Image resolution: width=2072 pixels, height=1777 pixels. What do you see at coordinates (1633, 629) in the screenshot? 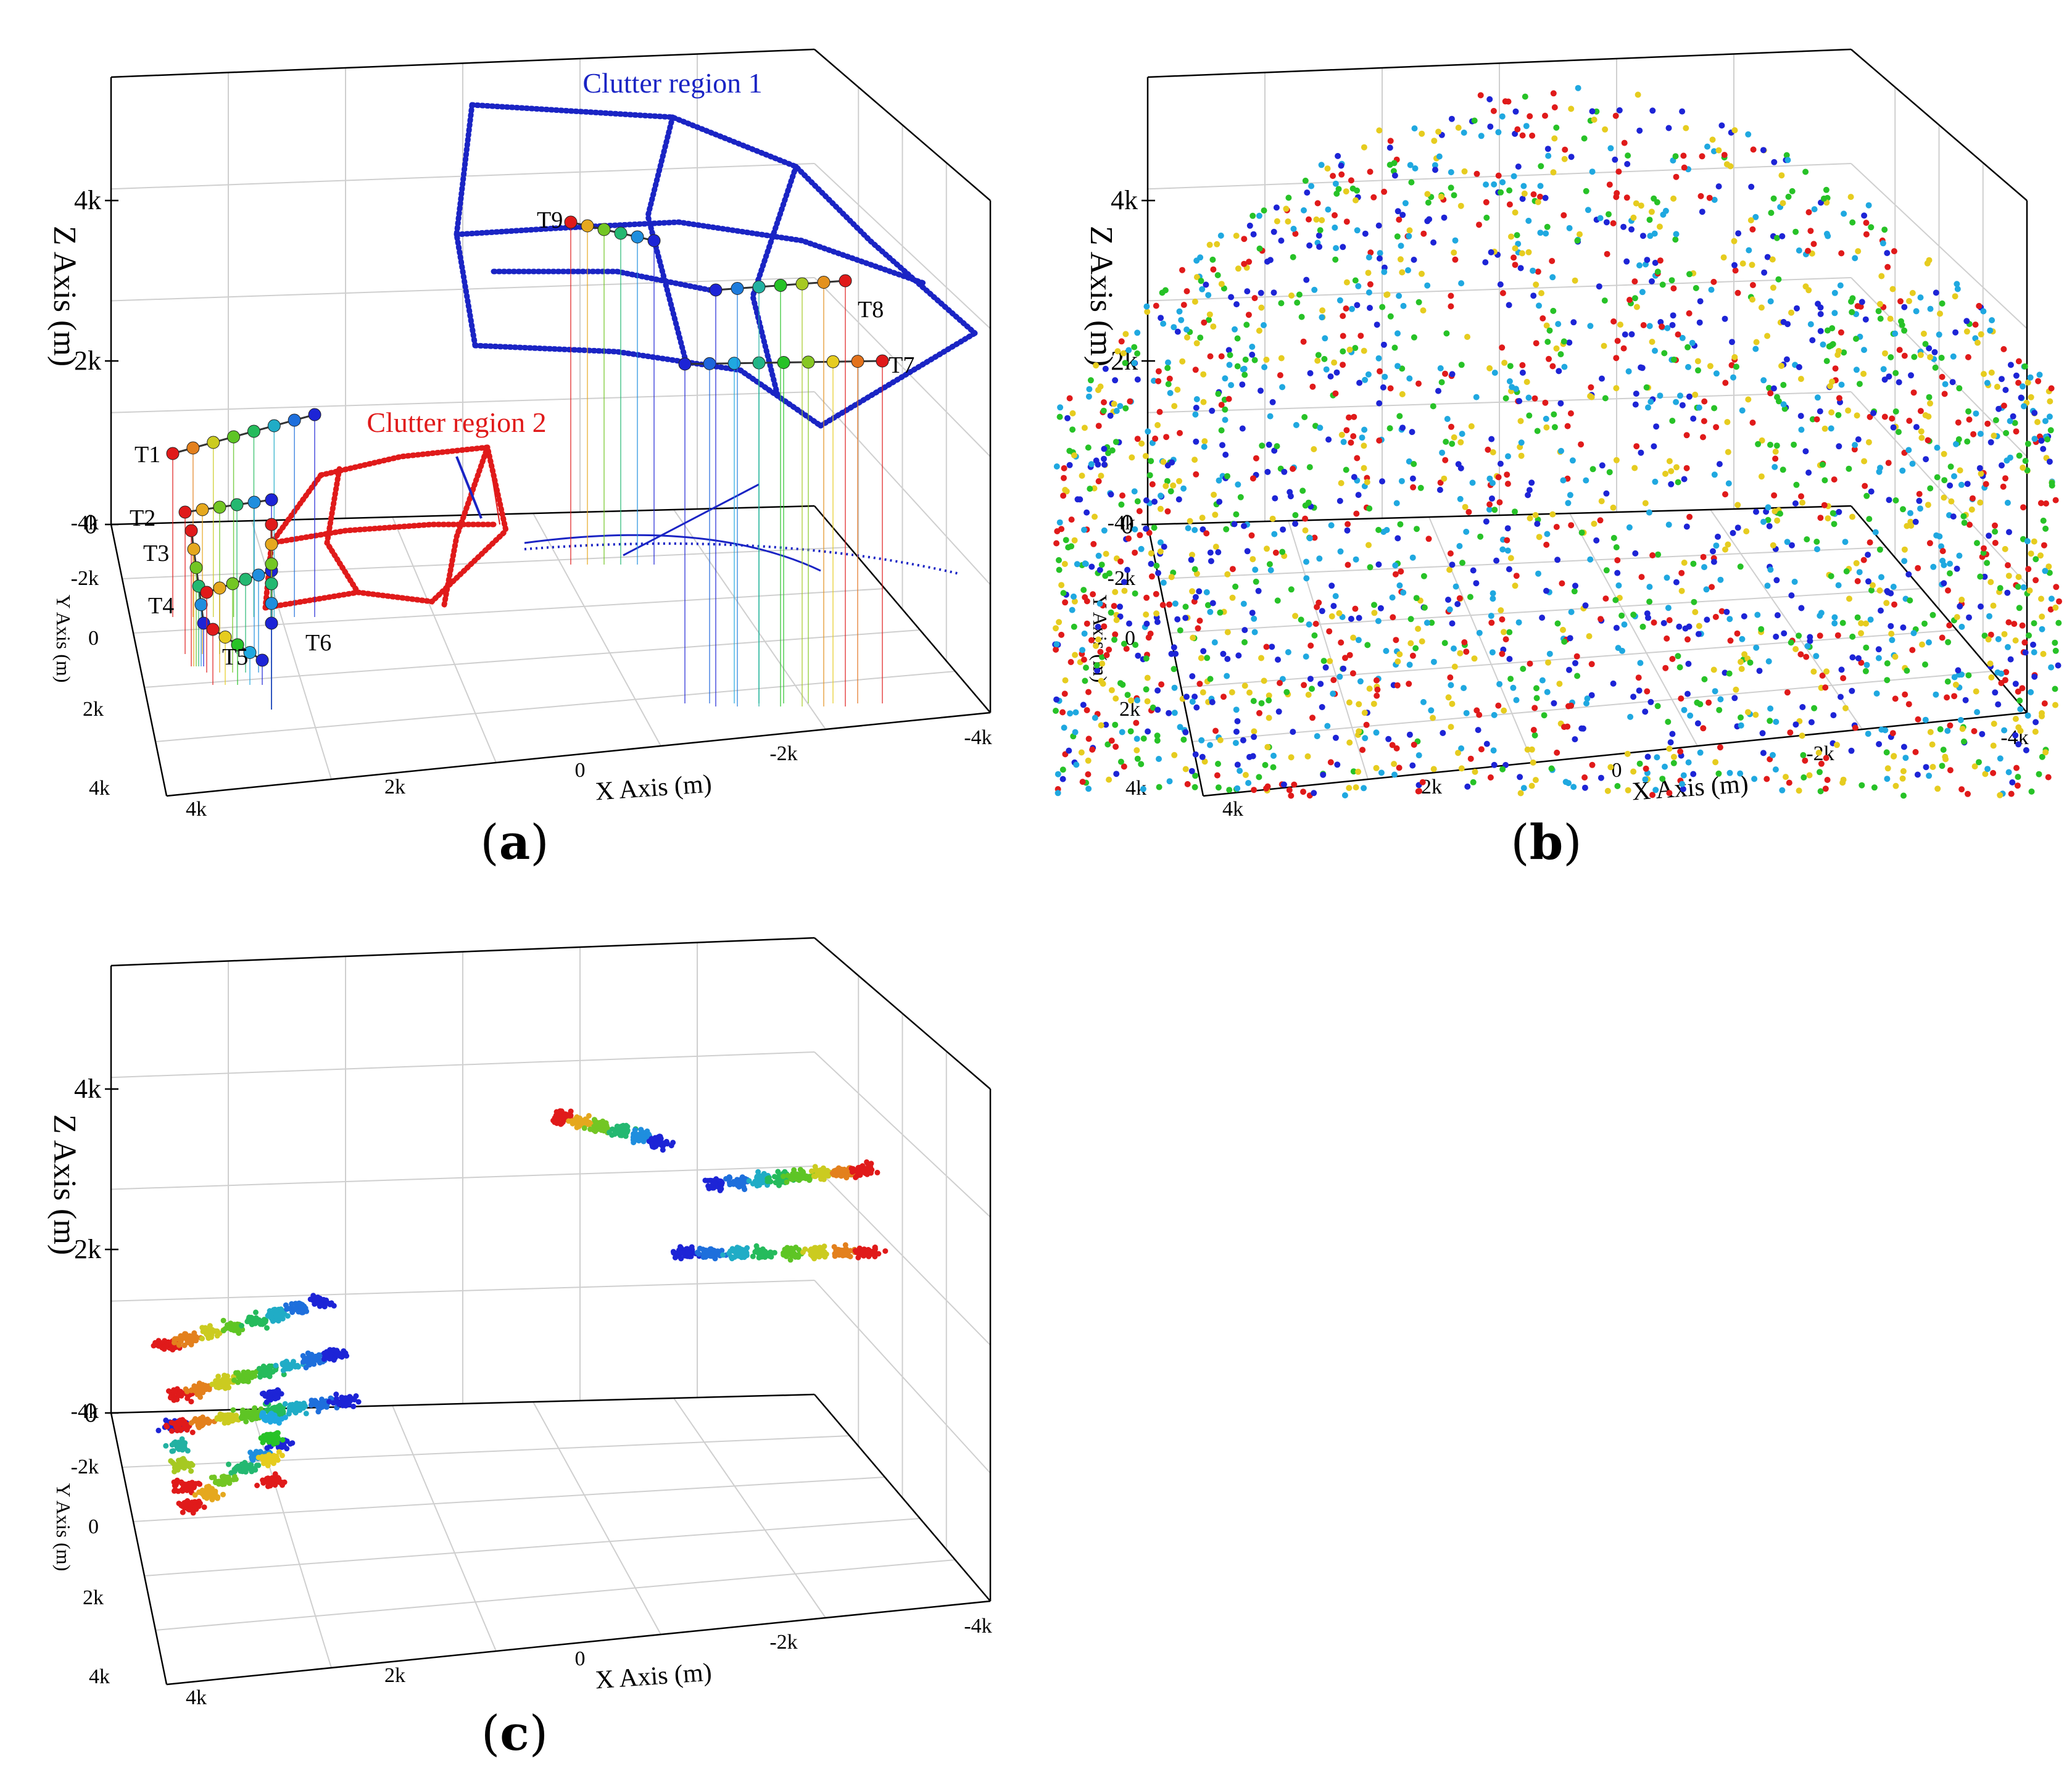
I see `grid-line` at bounding box center [1633, 629].